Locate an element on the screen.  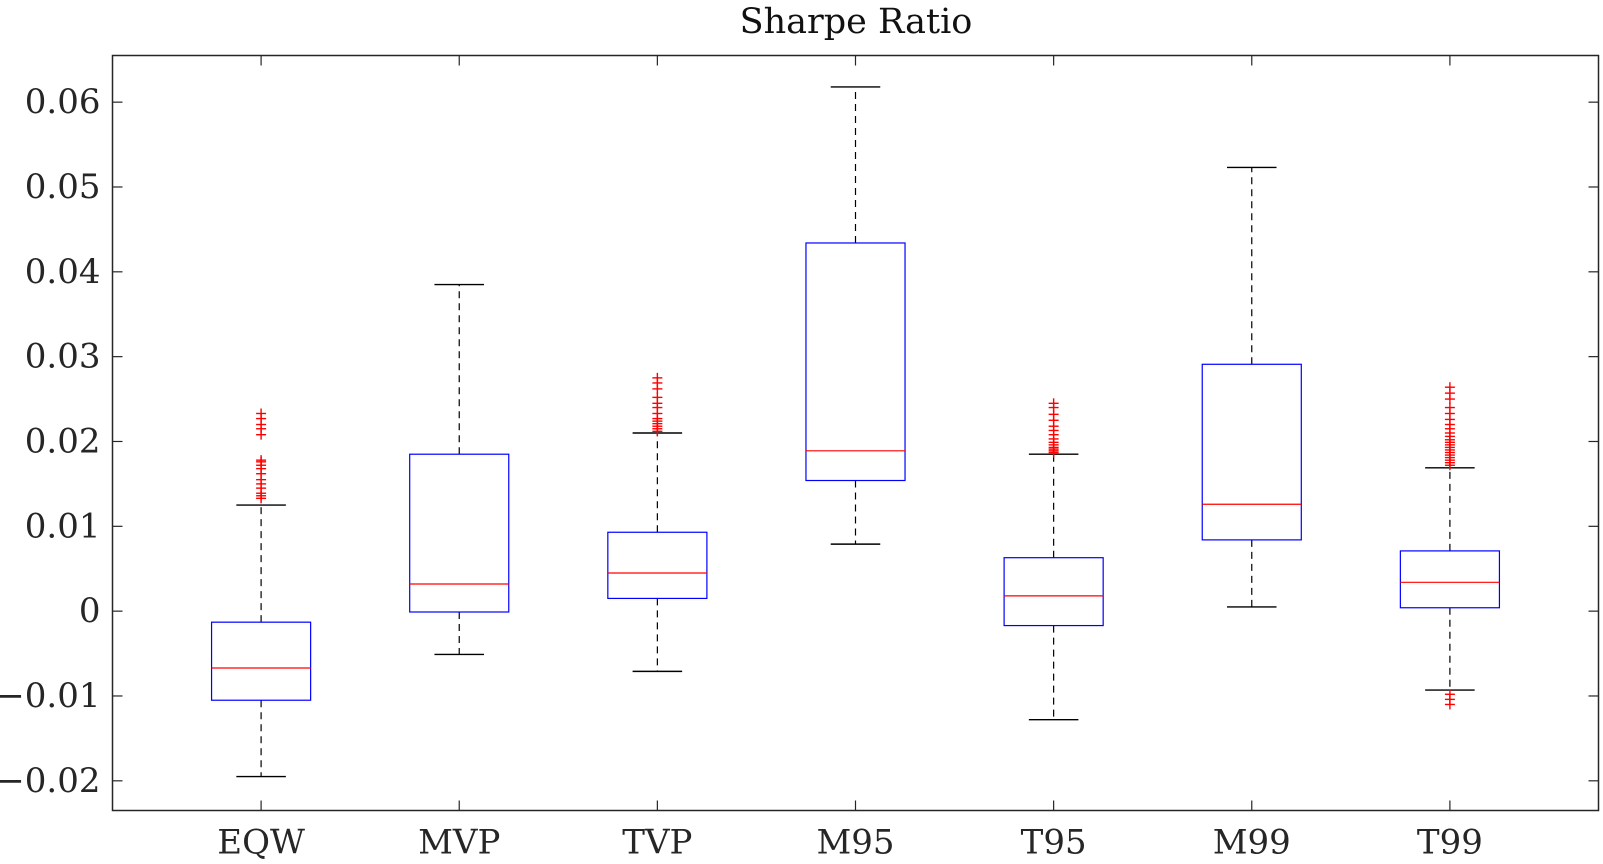
y-tick-label: 0.01 is located at coordinates (63, 526).